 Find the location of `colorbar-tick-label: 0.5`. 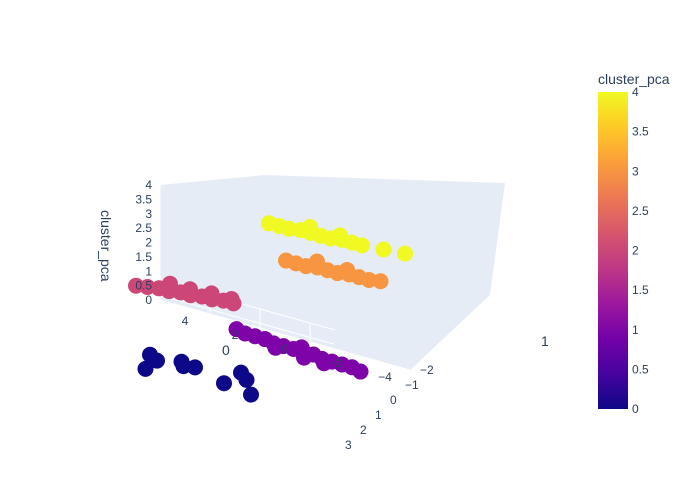

colorbar-tick-label: 0.5 is located at coordinates (640, 369).